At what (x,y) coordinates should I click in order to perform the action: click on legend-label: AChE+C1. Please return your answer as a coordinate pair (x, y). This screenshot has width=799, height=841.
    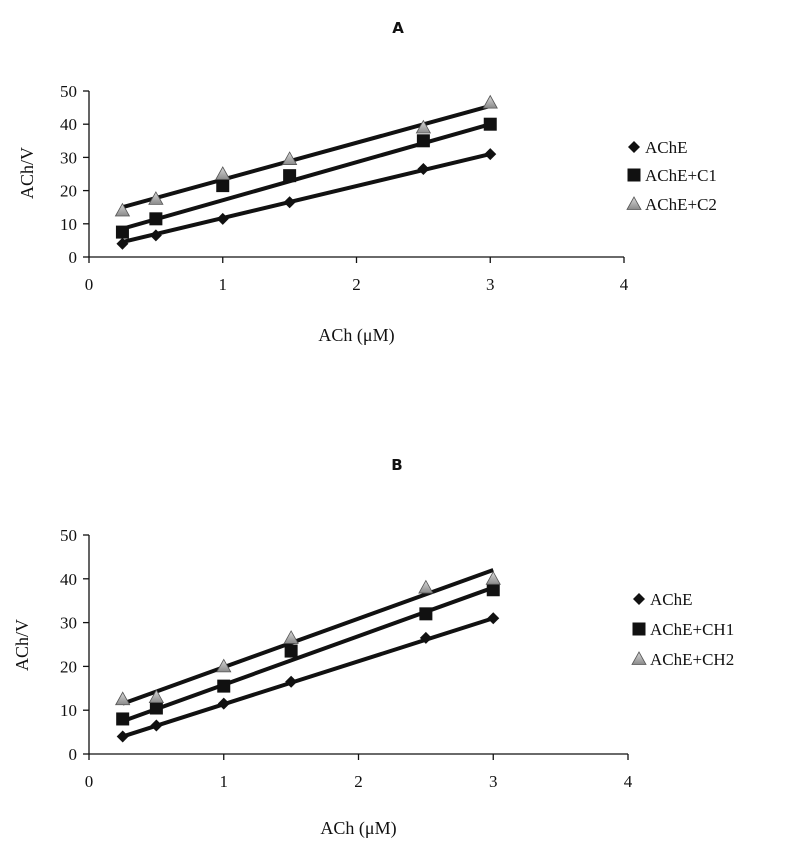
    Looking at the image, I should click on (681, 175).